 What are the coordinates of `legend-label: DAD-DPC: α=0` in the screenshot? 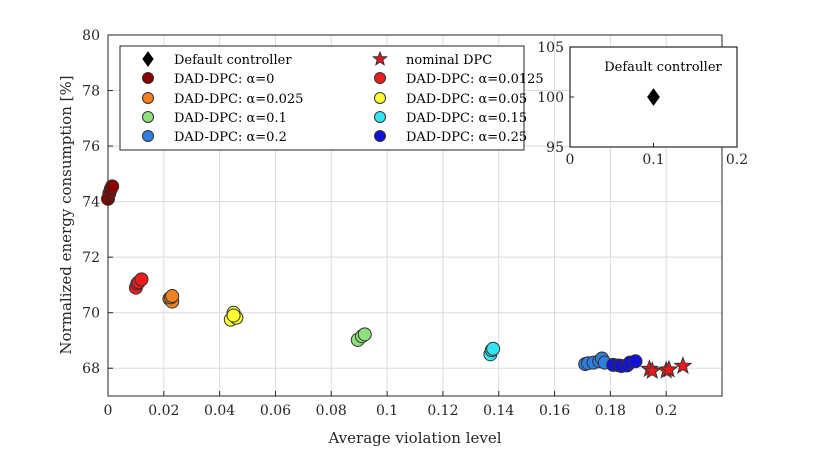 It's located at (224, 79).